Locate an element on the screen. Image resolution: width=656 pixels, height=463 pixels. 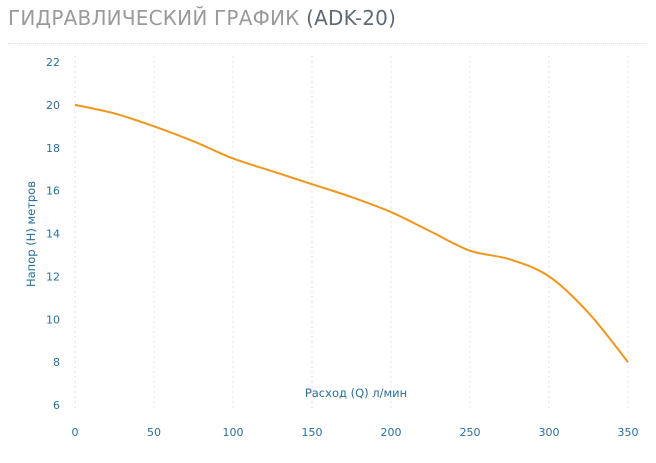
y-tick-label: 18 is located at coordinates (53, 148).